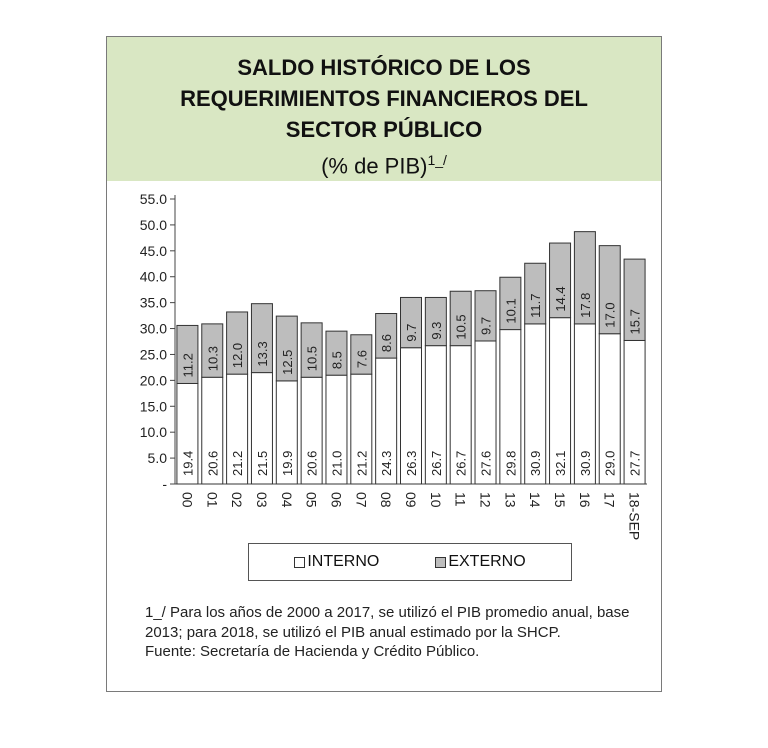 The width and height of the screenshot is (768, 748). I want to click on data-label-externo: 10.1, so click(510, 310).